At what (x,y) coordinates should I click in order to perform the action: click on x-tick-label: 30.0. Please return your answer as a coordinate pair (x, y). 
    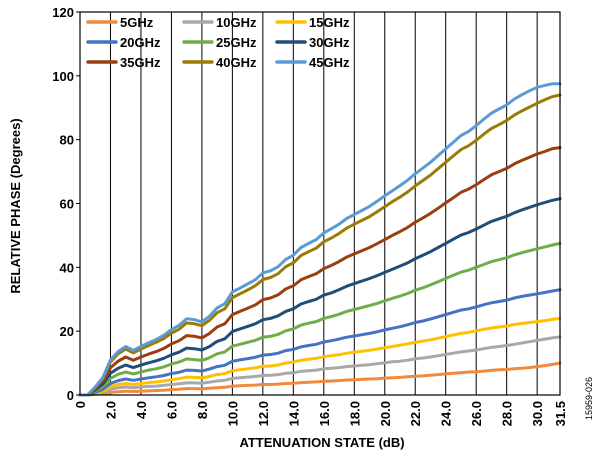
    Looking at the image, I should click on (537, 413).